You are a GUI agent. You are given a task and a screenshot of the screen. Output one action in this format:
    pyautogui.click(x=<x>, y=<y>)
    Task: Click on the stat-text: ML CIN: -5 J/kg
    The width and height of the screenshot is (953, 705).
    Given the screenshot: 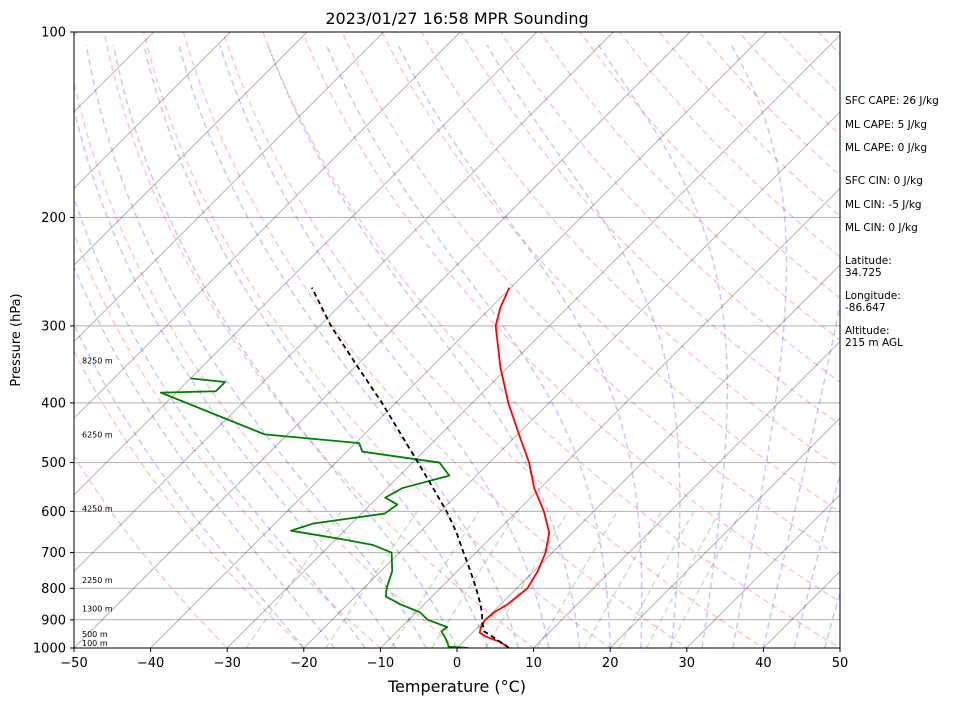 What is the action you would take?
    pyautogui.click(x=883, y=205)
    